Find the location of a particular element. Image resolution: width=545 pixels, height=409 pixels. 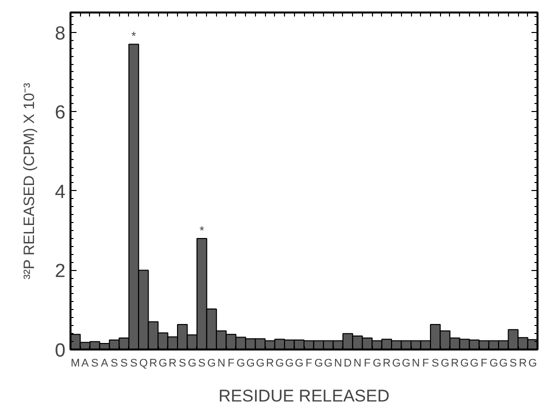

x-axis-title: RESIDUE RELEASED is located at coordinates (304, 396).